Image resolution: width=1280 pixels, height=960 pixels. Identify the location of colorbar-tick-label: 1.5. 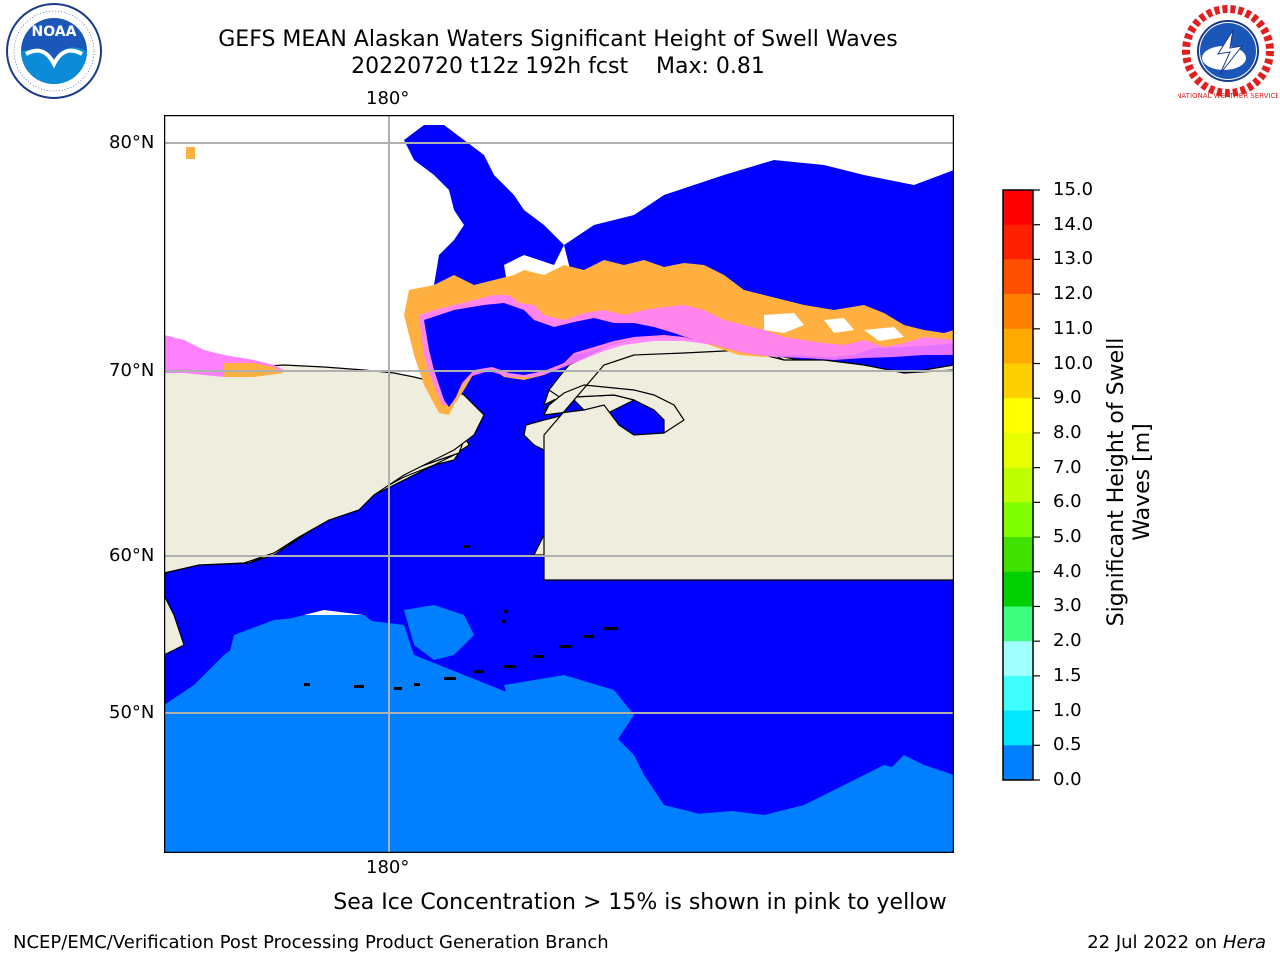
(1067, 675).